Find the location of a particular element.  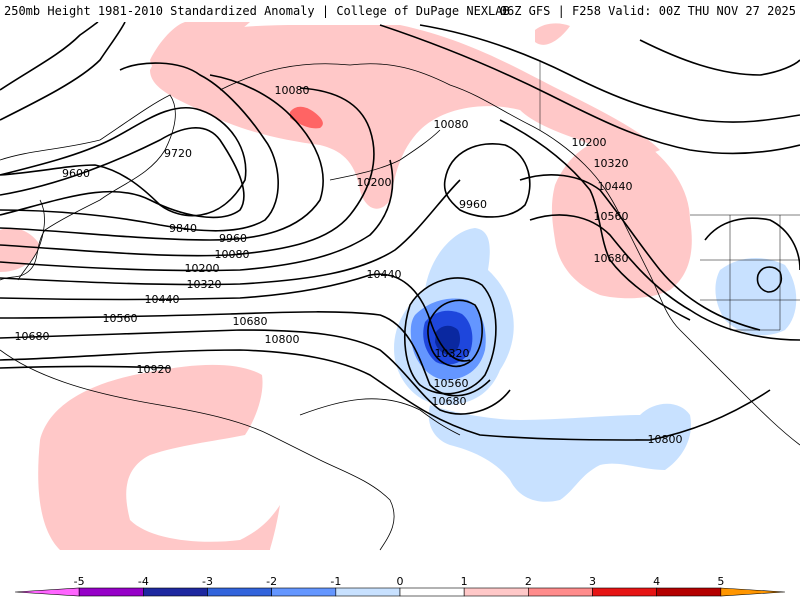

label-9720: 9720 is located at coordinates (178, 153).